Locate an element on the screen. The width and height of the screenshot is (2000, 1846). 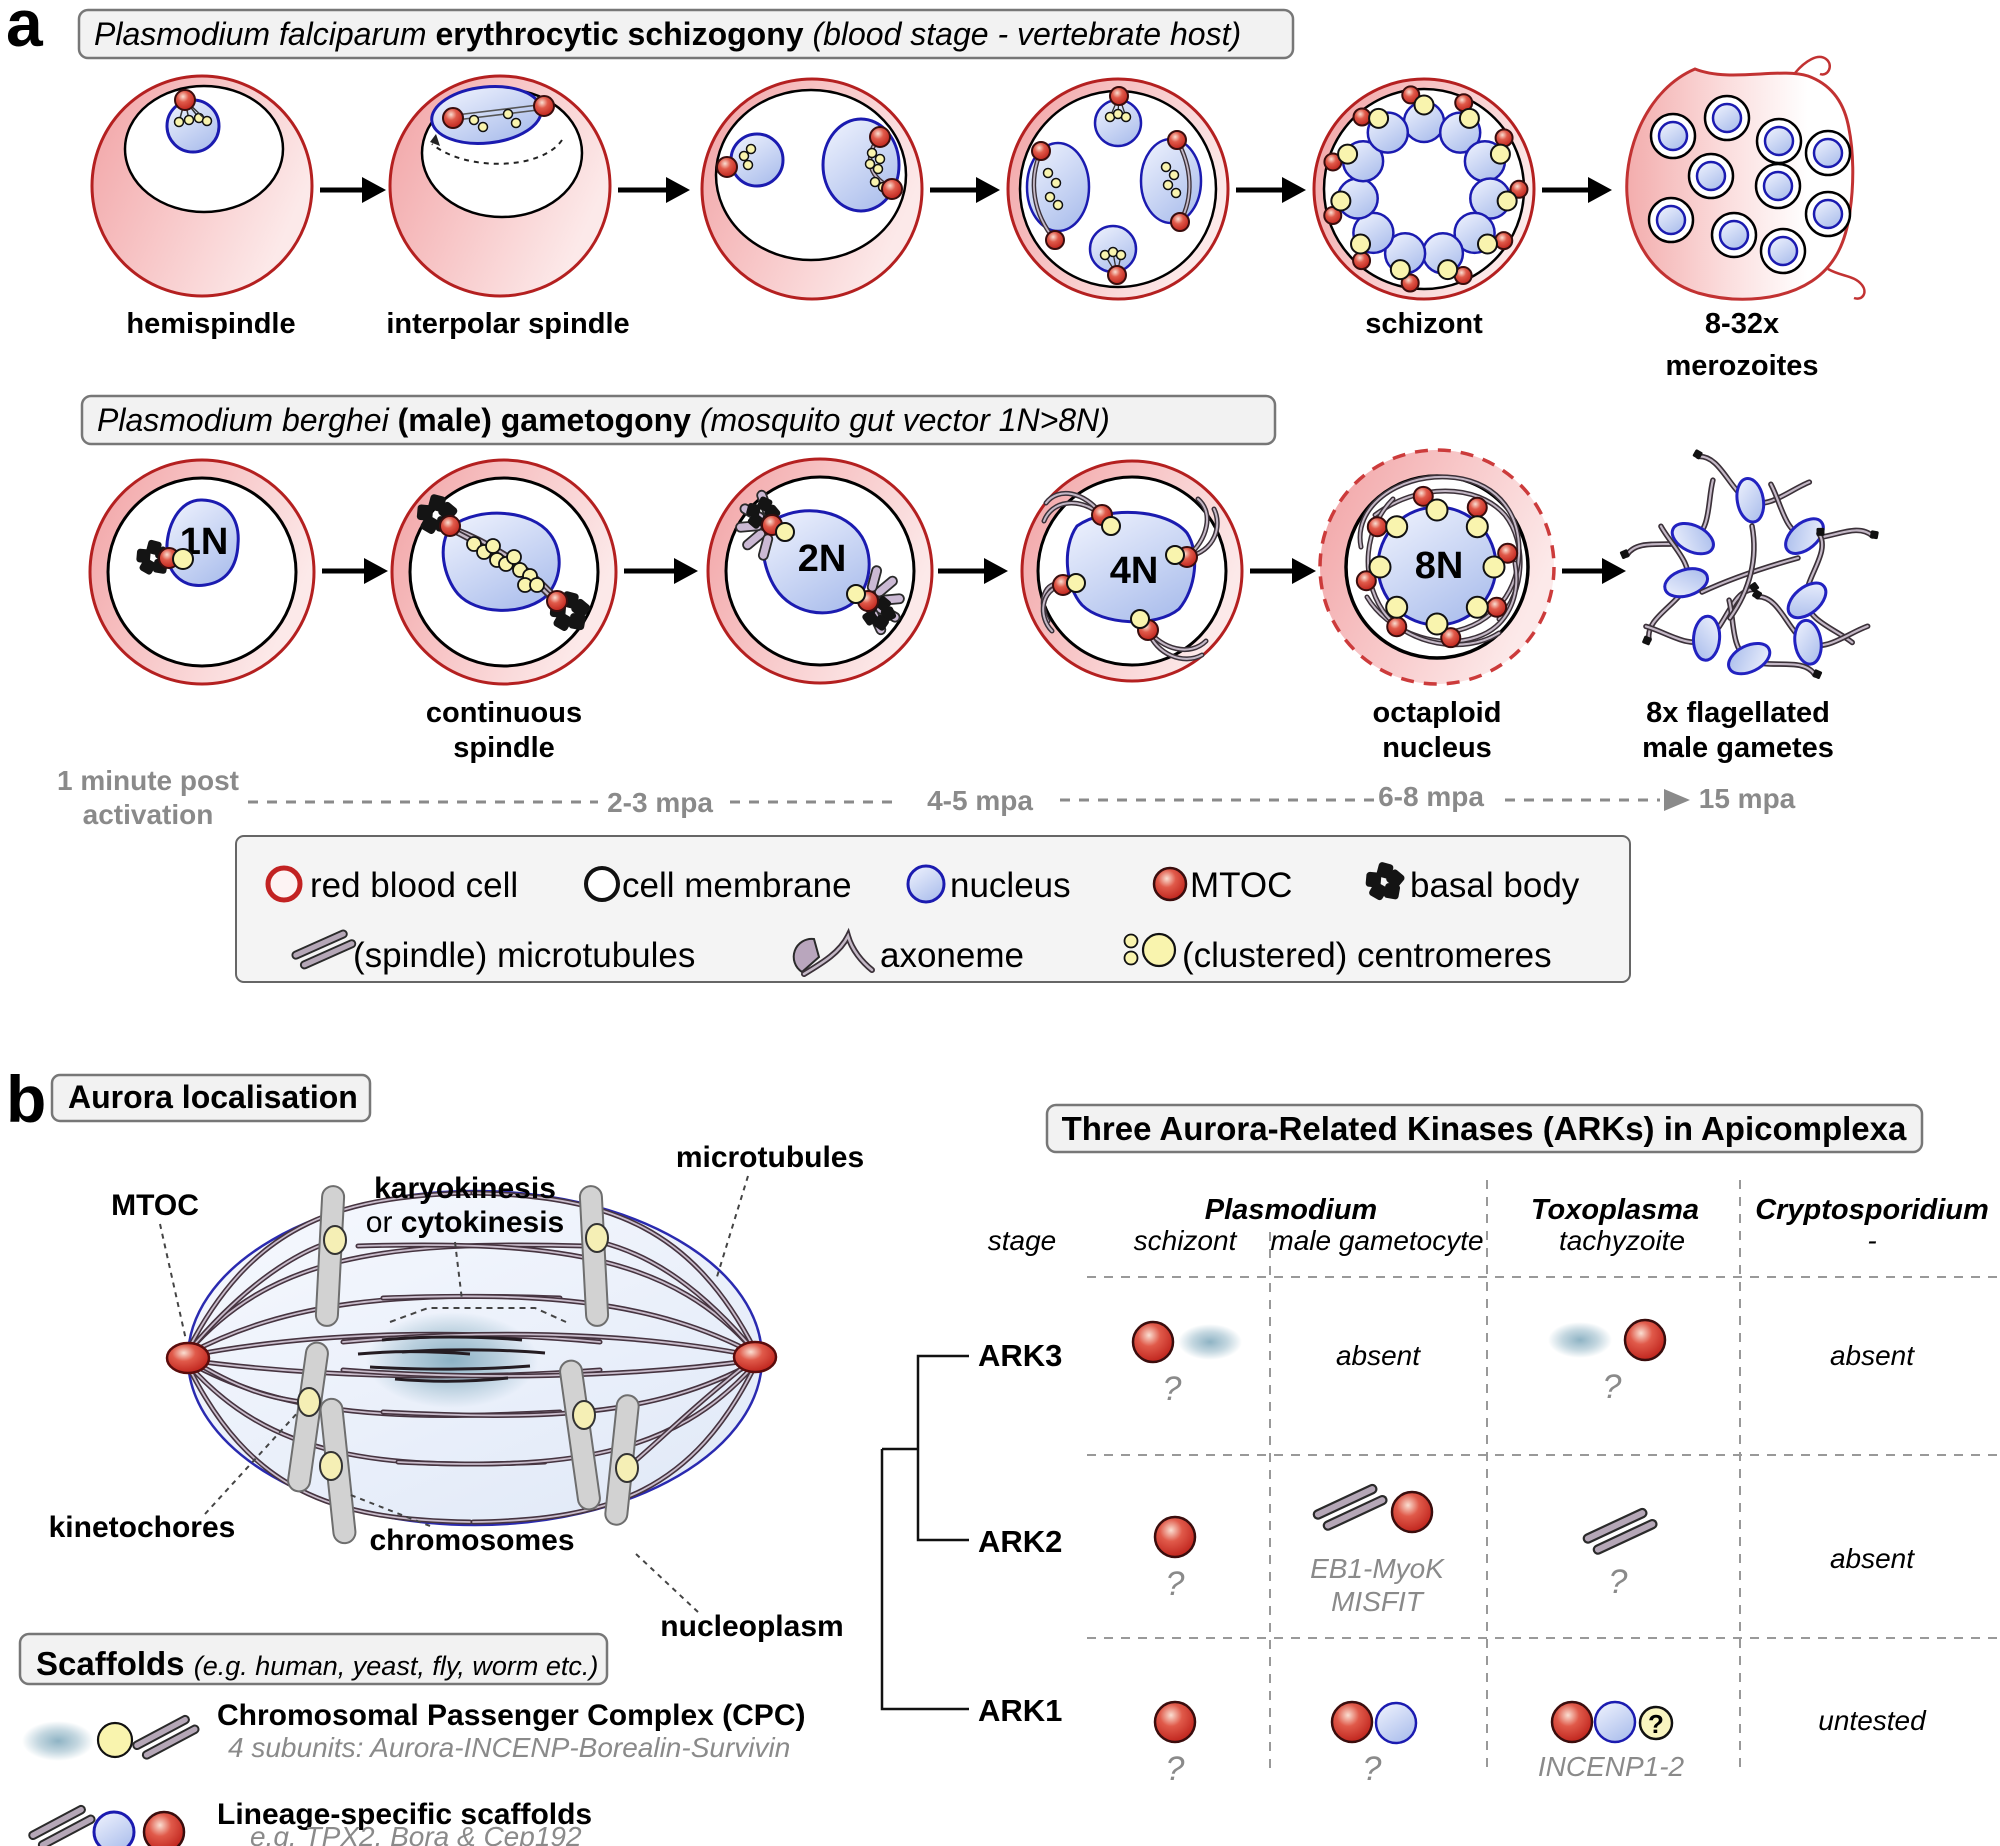
svg-text: 2-3 mpa is located at coordinates (660, 802).